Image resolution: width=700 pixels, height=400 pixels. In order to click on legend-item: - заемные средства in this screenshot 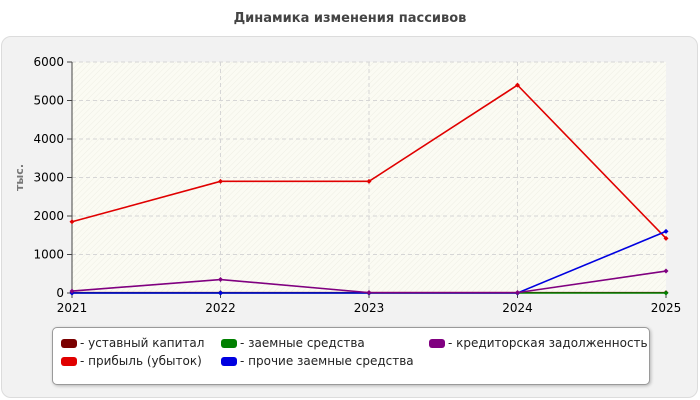, I will do `click(293, 343)`.